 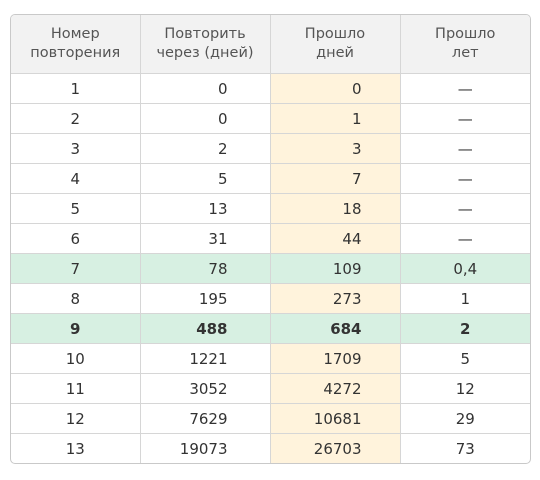 I want to click on cell-repetition-number: 12, so click(x=76, y=418).